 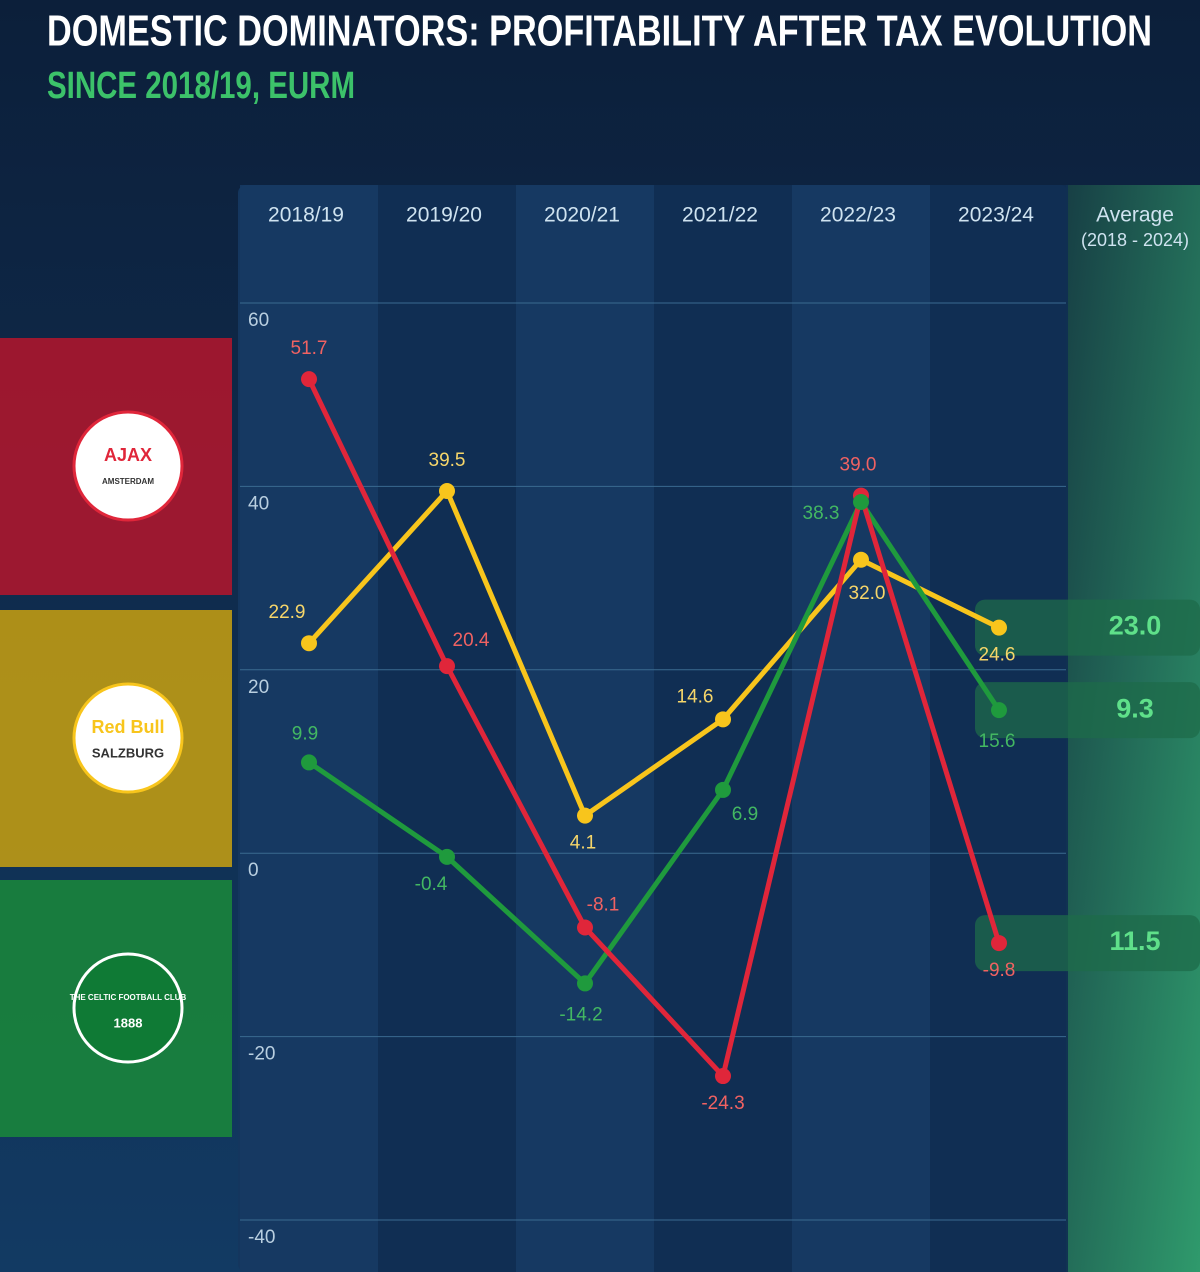 What do you see at coordinates (722, 1103) in the screenshot?
I see `value-label: -24.3` at bounding box center [722, 1103].